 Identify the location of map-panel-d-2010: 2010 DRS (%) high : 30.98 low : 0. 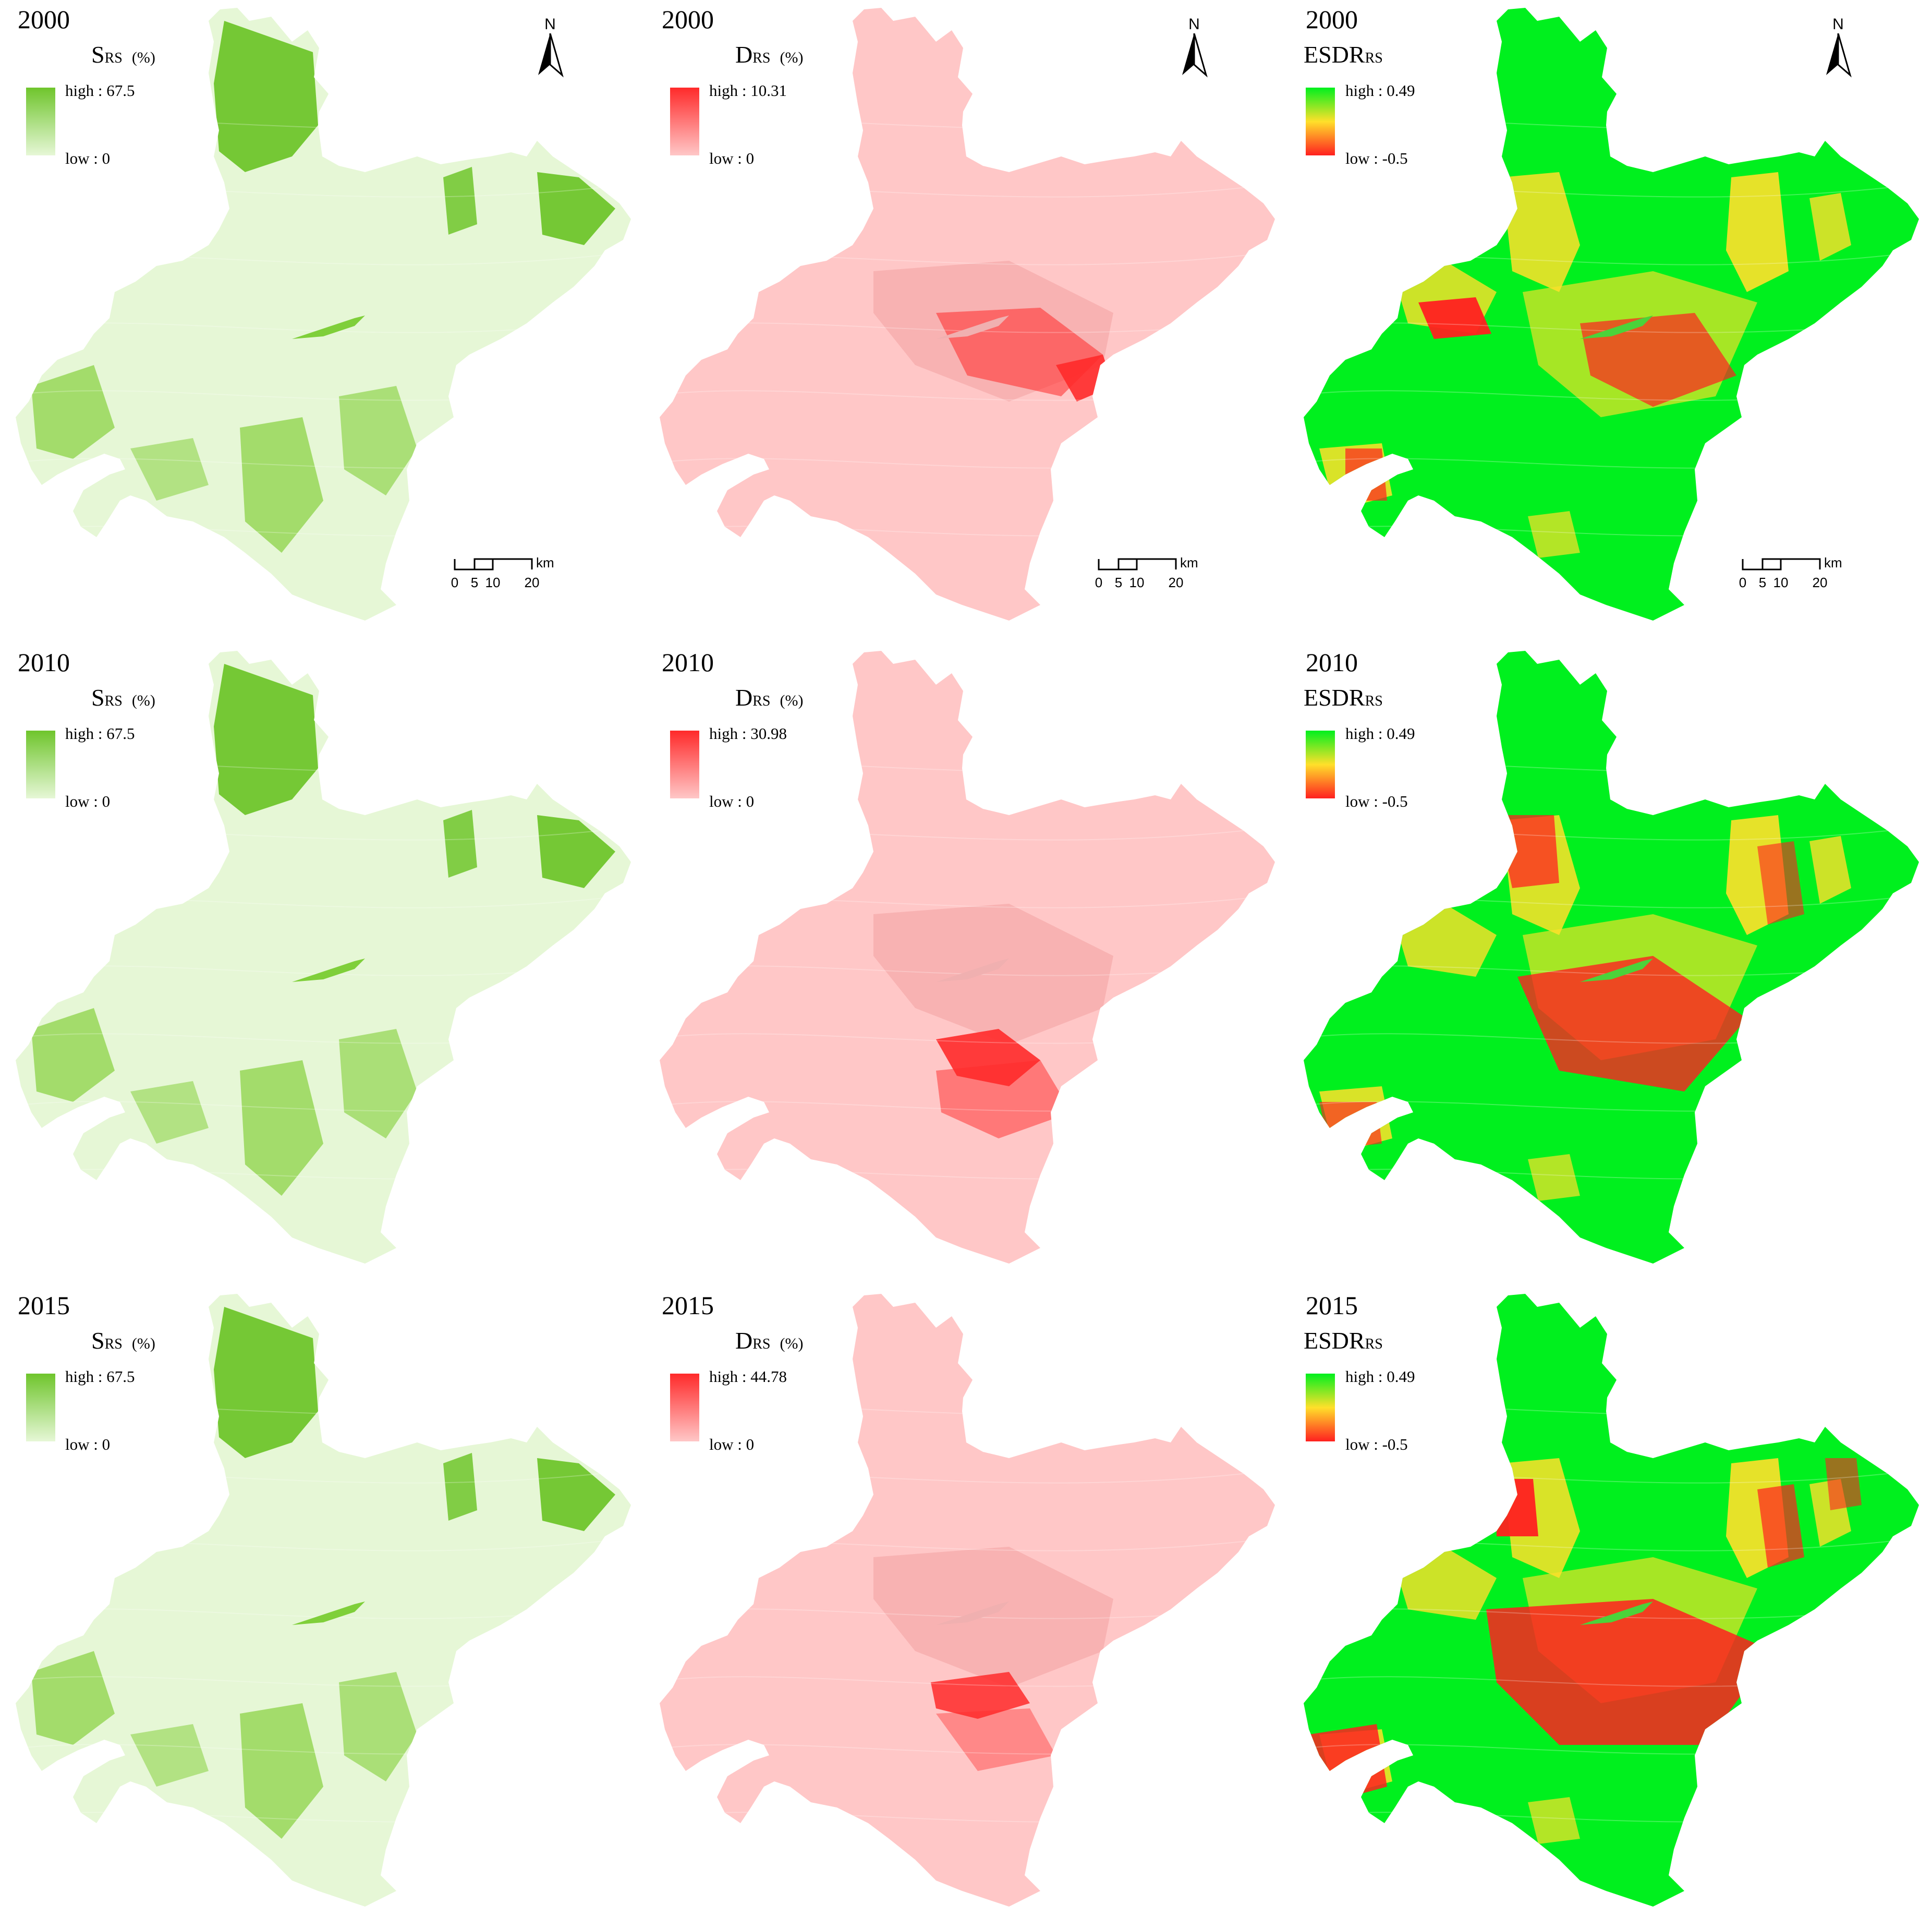
(966, 964).